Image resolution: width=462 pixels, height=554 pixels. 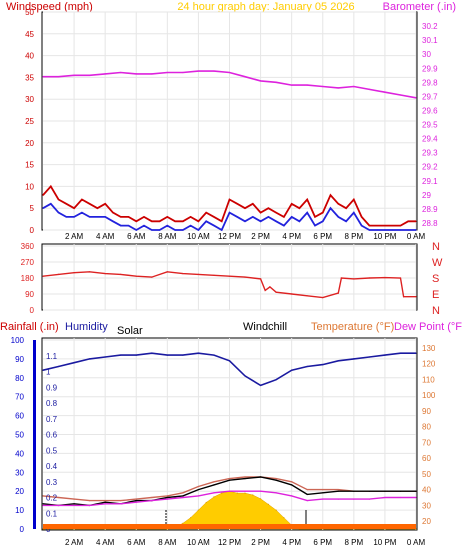 What do you see at coordinates (353, 542) in the screenshot?
I see `temp-x-tick-label: 8 PM` at bounding box center [353, 542].